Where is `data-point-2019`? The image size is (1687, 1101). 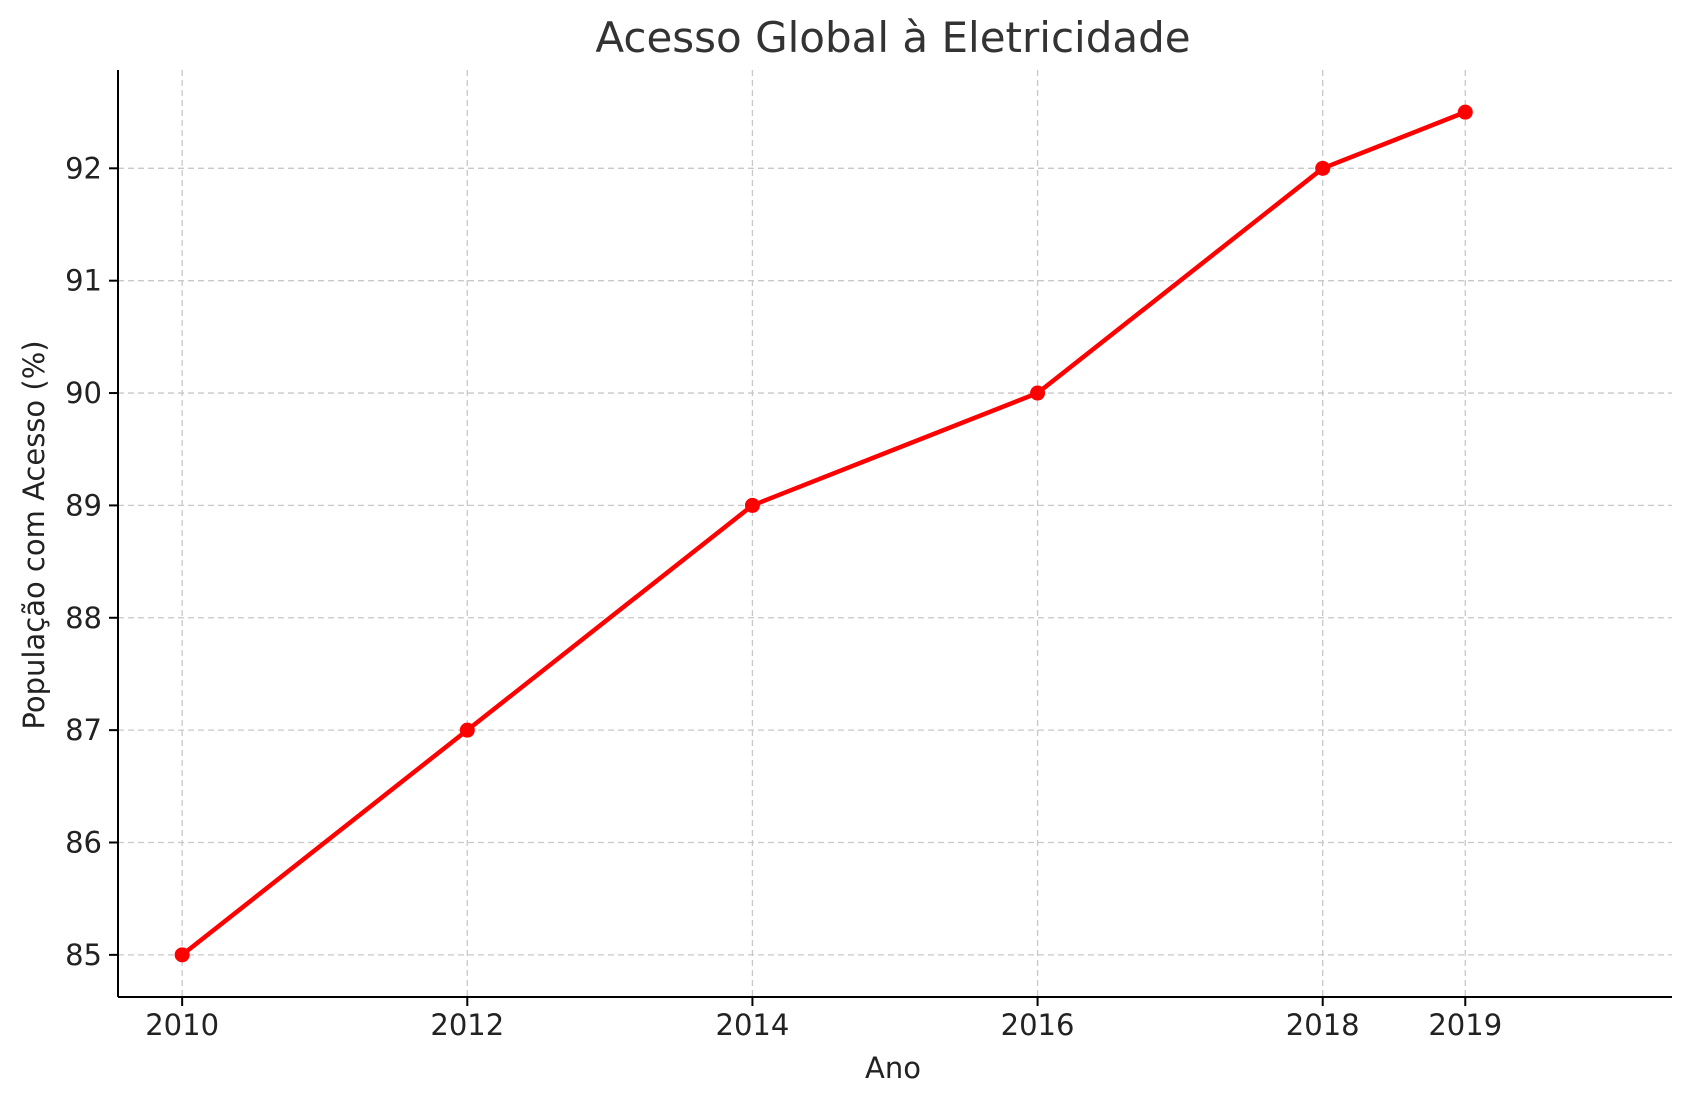
data-point-2019 is located at coordinates (1465, 112).